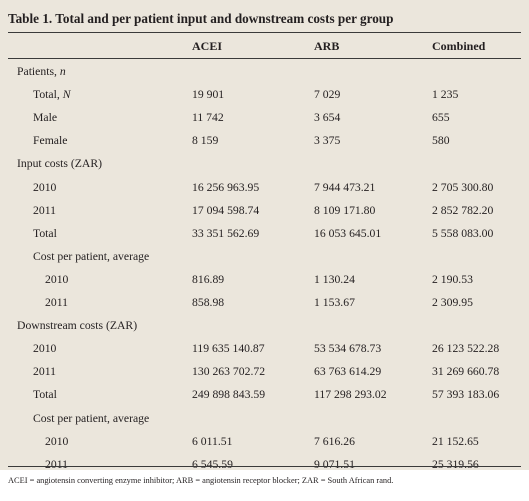 This screenshot has width=529, height=501. Describe the element at coordinates (208, 118) in the screenshot. I see `acei-value: 11 742` at that location.